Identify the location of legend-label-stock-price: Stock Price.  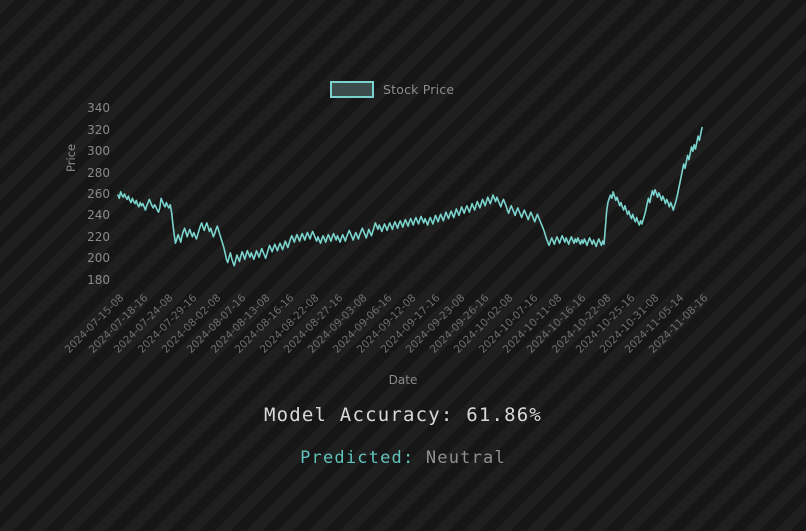
(419, 89).